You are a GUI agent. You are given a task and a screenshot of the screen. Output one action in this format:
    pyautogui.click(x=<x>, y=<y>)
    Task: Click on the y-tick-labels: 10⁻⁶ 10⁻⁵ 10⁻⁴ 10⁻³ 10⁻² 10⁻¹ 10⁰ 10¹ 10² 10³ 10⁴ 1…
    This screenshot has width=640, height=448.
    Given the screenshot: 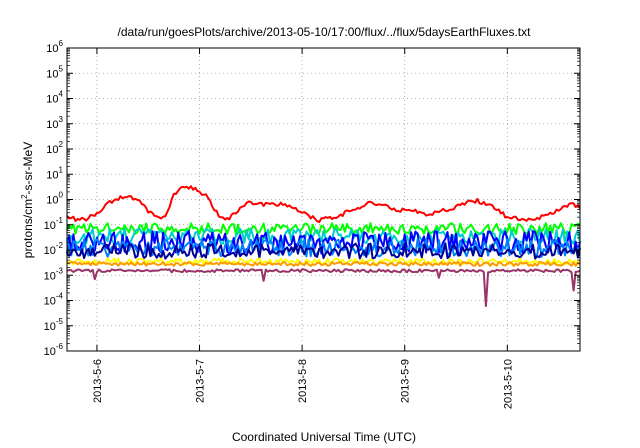 What is the action you would take?
    pyautogui.click(x=54, y=198)
    